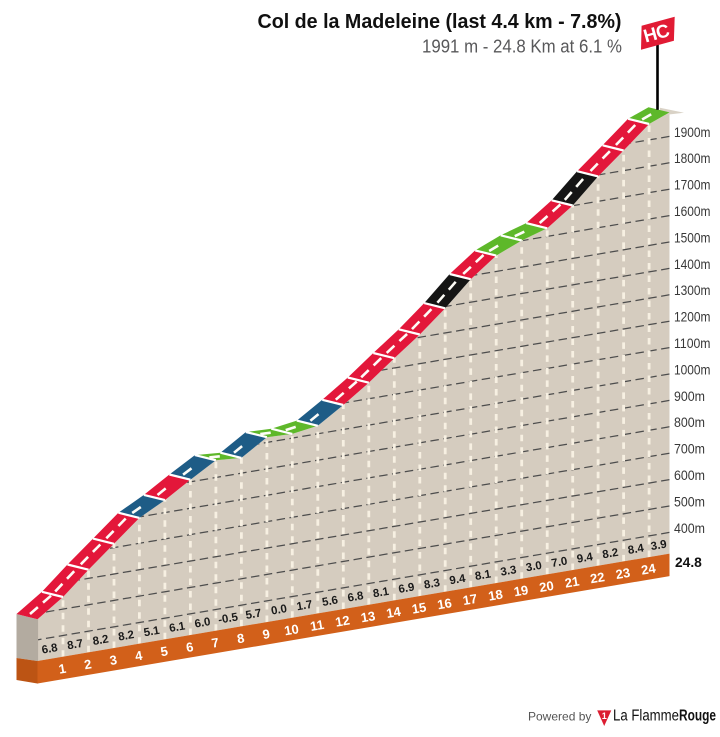 The image size is (720, 737). What do you see at coordinates (692, 211) in the screenshot?
I see `svg-text: 1600m` at bounding box center [692, 211].